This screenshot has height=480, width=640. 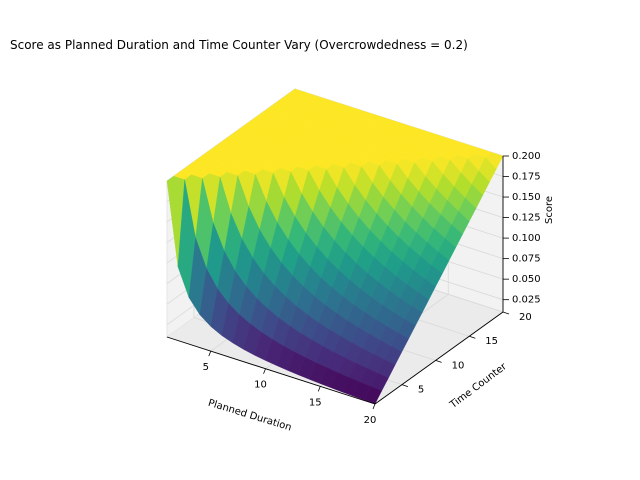 I want to click on z-tick-label: 0.200, so click(x=526, y=156).